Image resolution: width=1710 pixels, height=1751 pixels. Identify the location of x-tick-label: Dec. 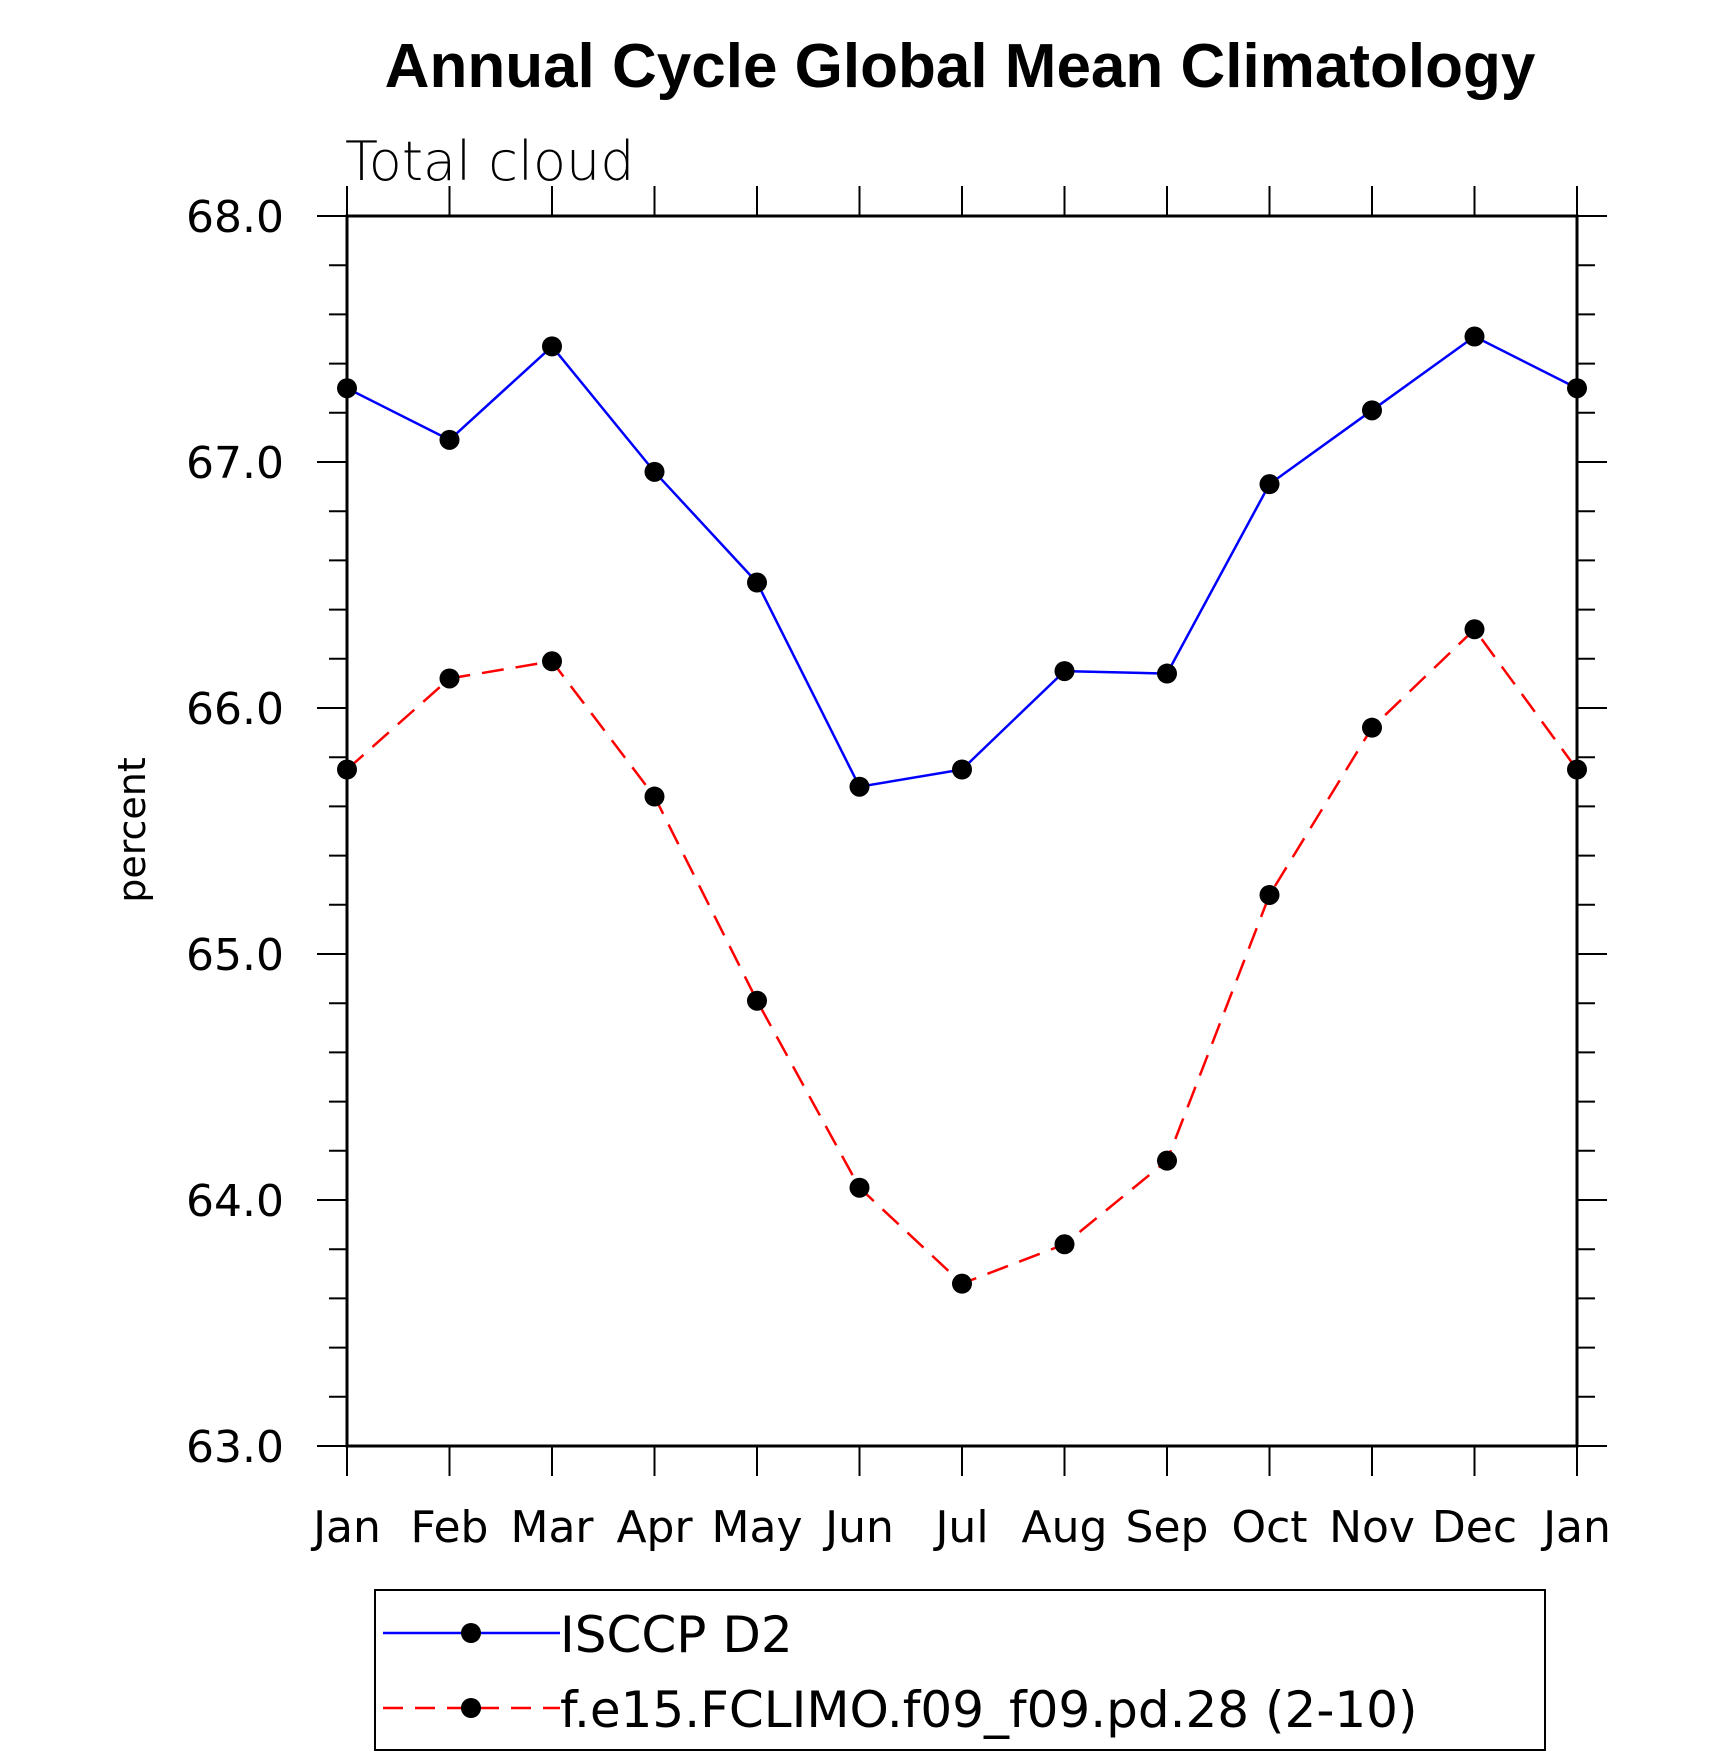
(1474, 1527).